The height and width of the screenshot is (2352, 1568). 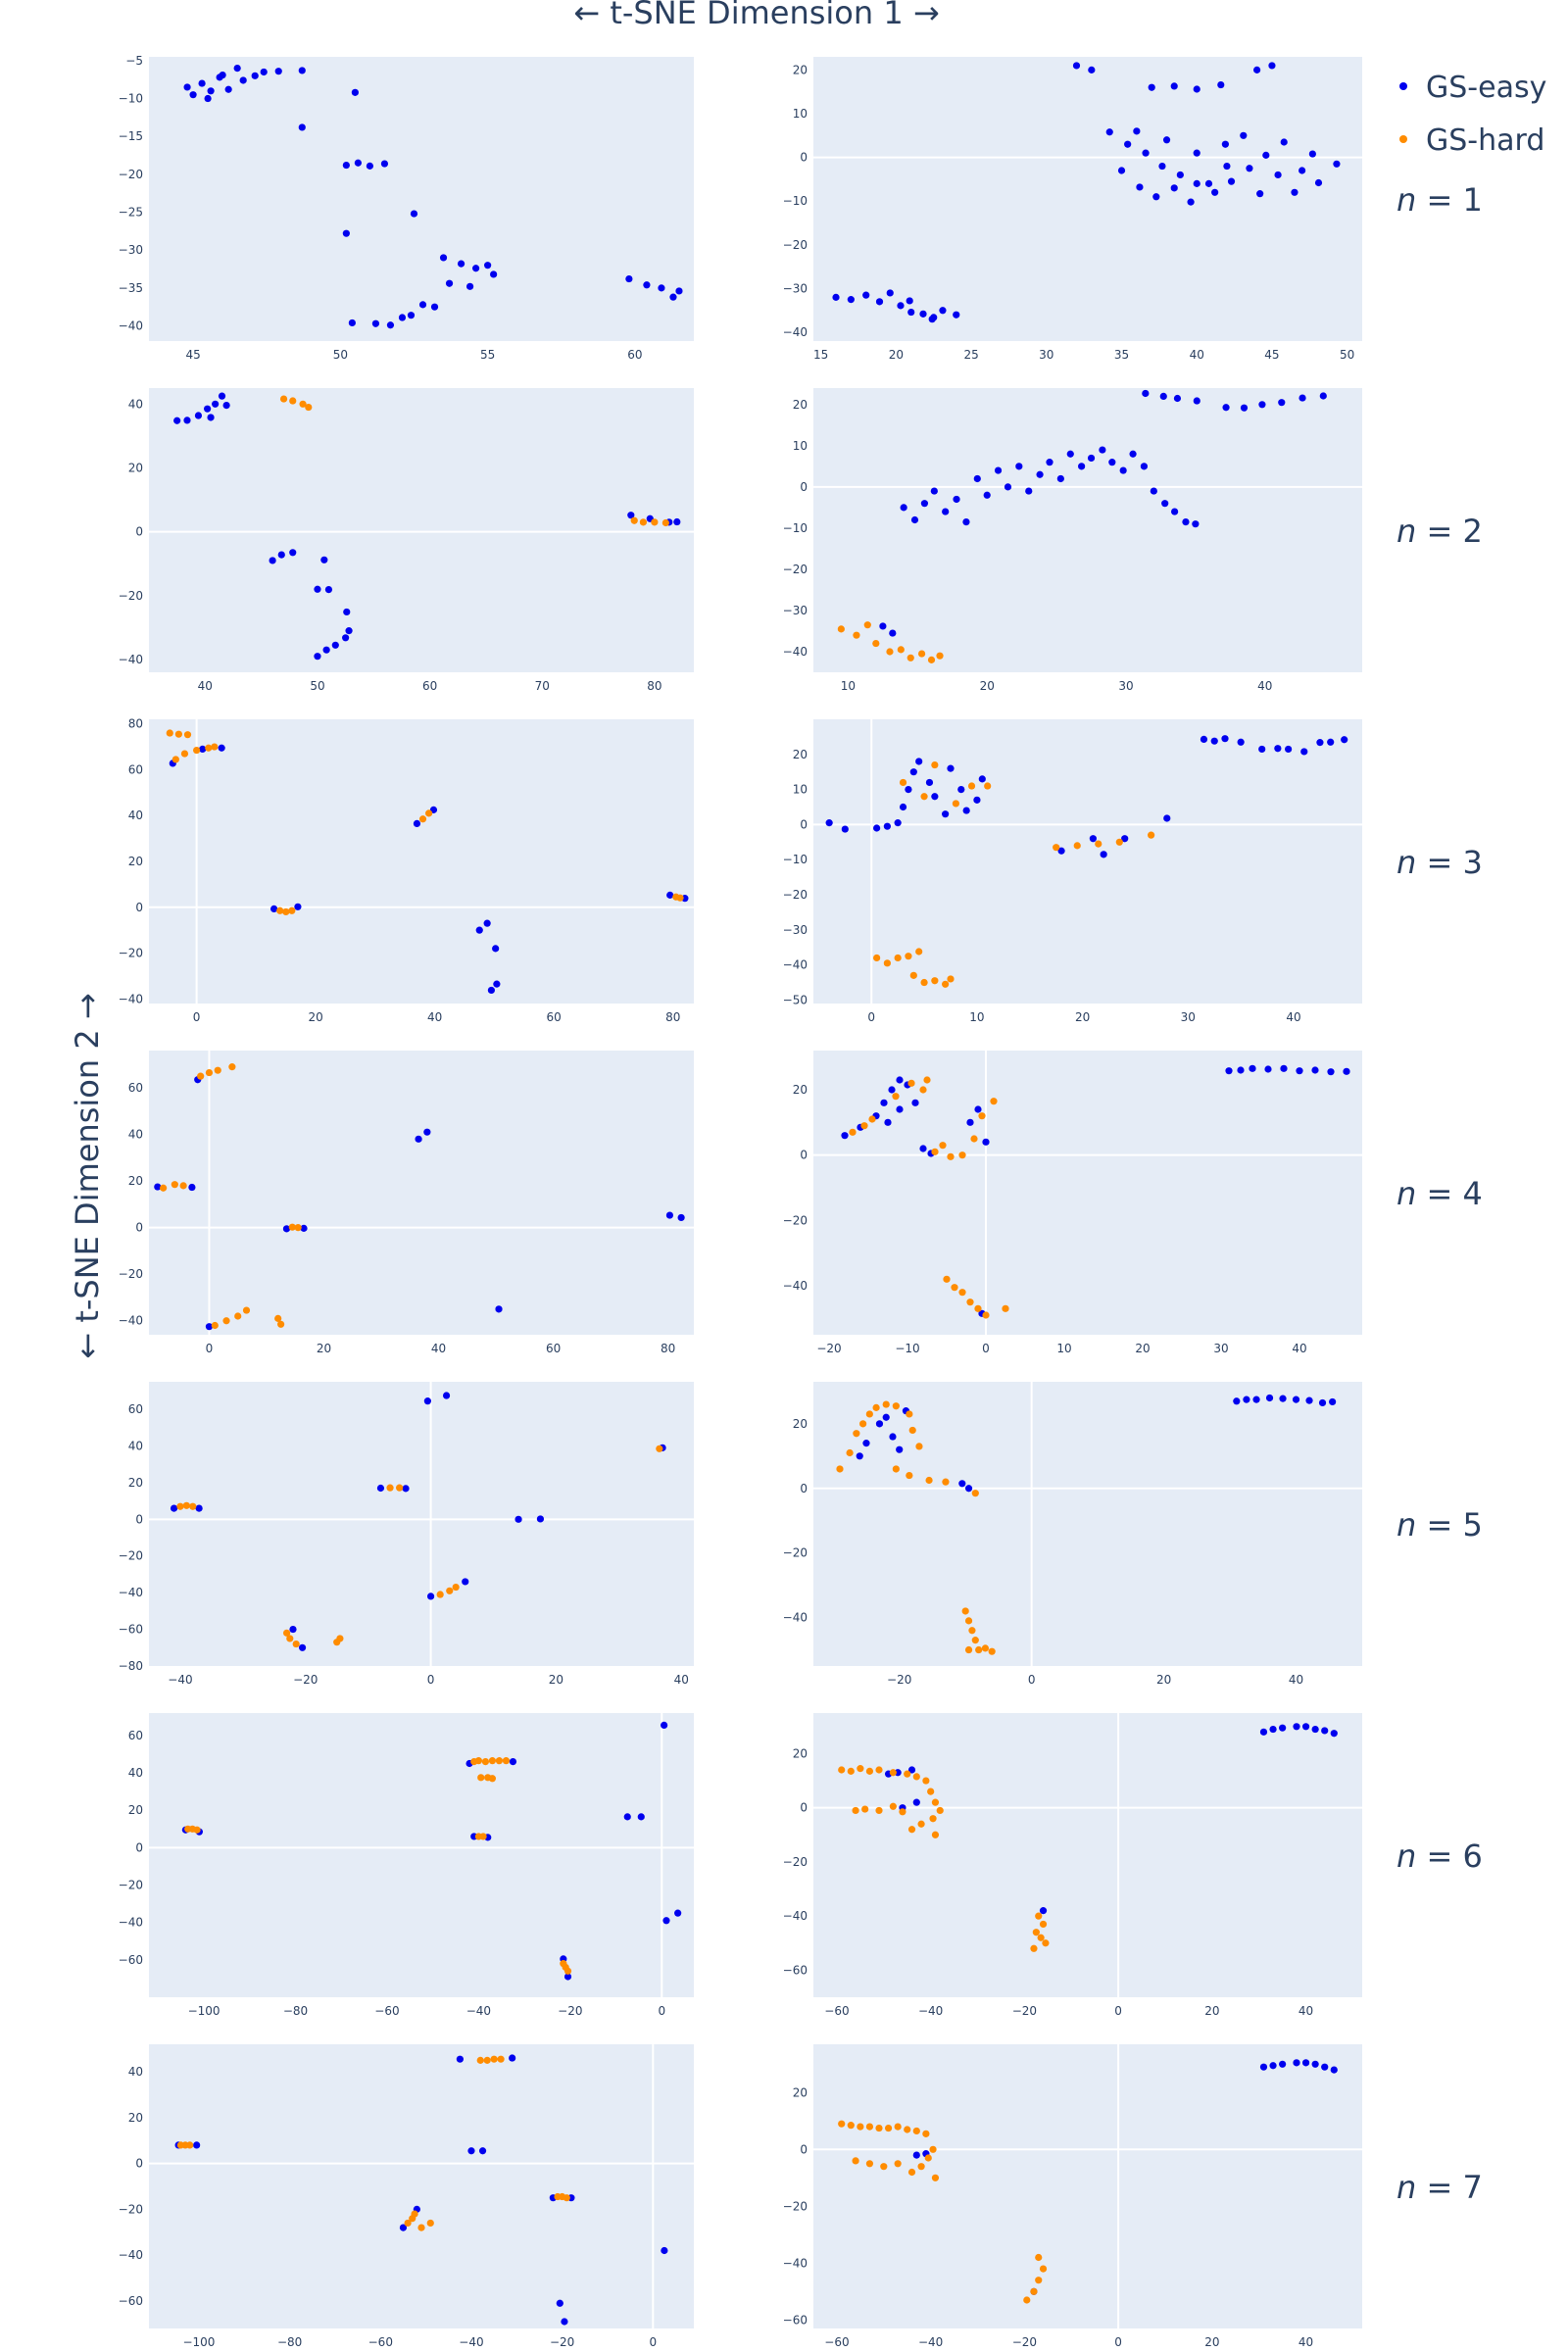 What do you see at coordinates (795, 859) in the screenshot?
I see `y-tick-label: −10` at bounding box center [795, 859].